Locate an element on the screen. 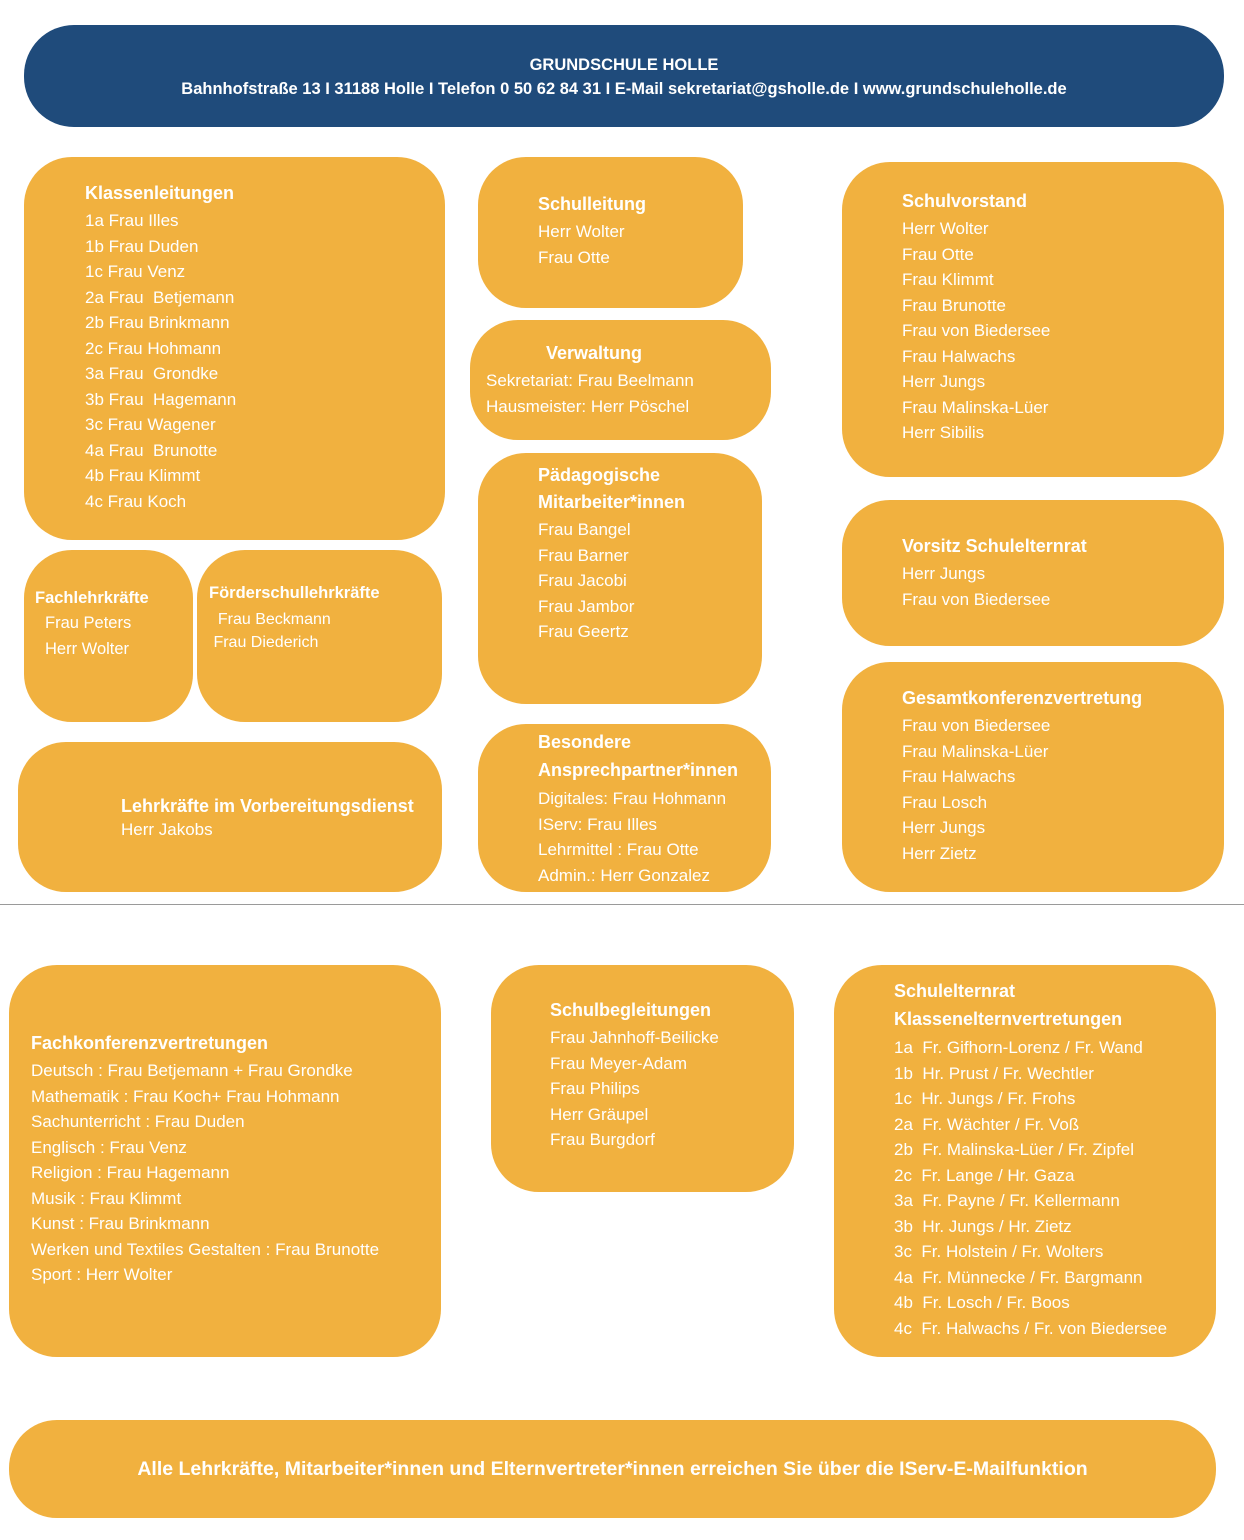  box-title: Besondere is located at coordinates (585, 742).